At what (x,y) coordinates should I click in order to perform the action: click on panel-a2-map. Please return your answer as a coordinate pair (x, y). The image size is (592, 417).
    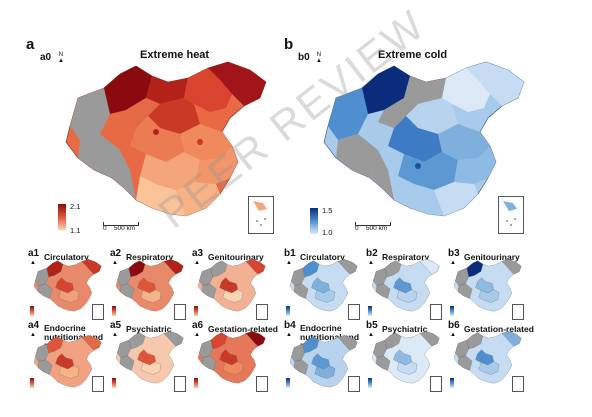
    Looking at the image, I should click on (149, 285).